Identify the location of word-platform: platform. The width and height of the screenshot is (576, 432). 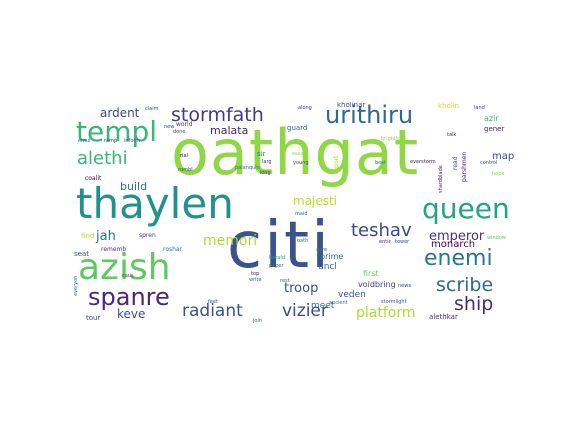
(386, 313).